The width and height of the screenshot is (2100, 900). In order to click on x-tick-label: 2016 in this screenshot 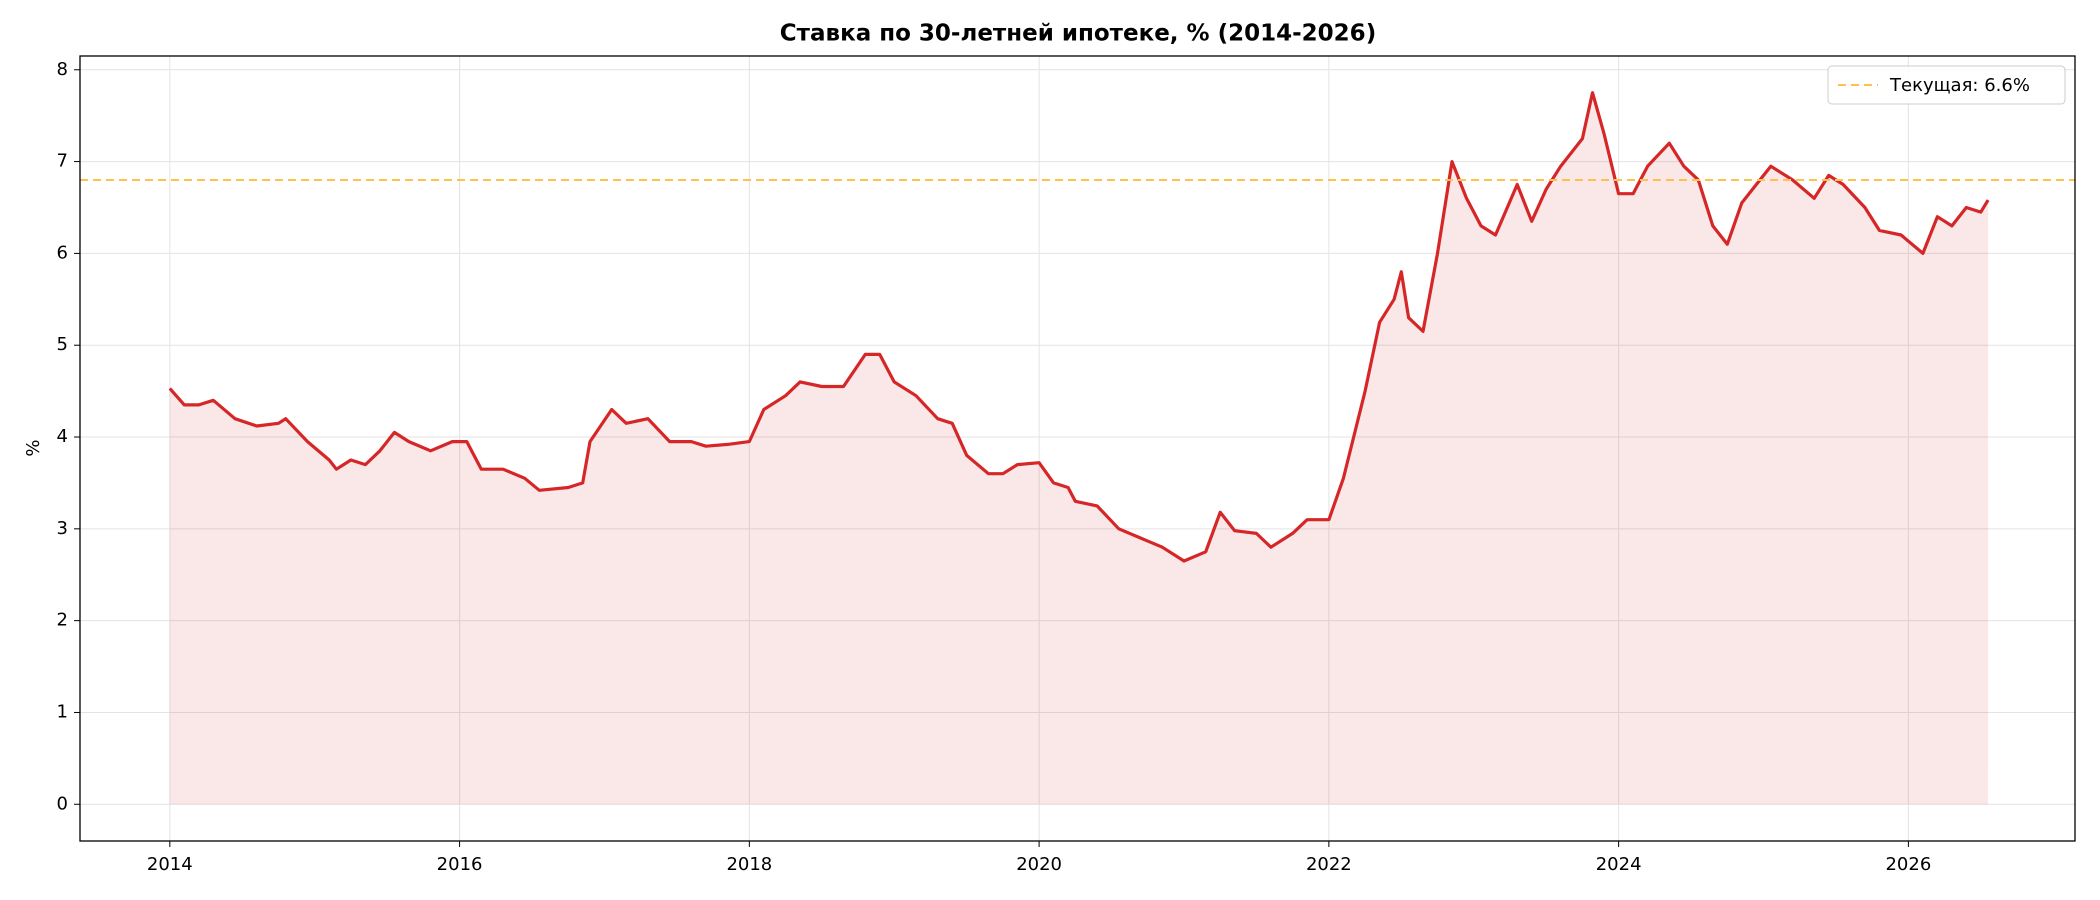, I will do `click(460, 864)`.